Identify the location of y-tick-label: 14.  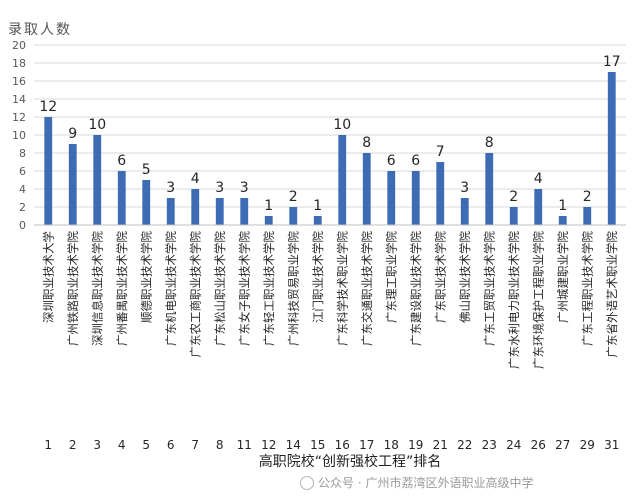
(19, 99).